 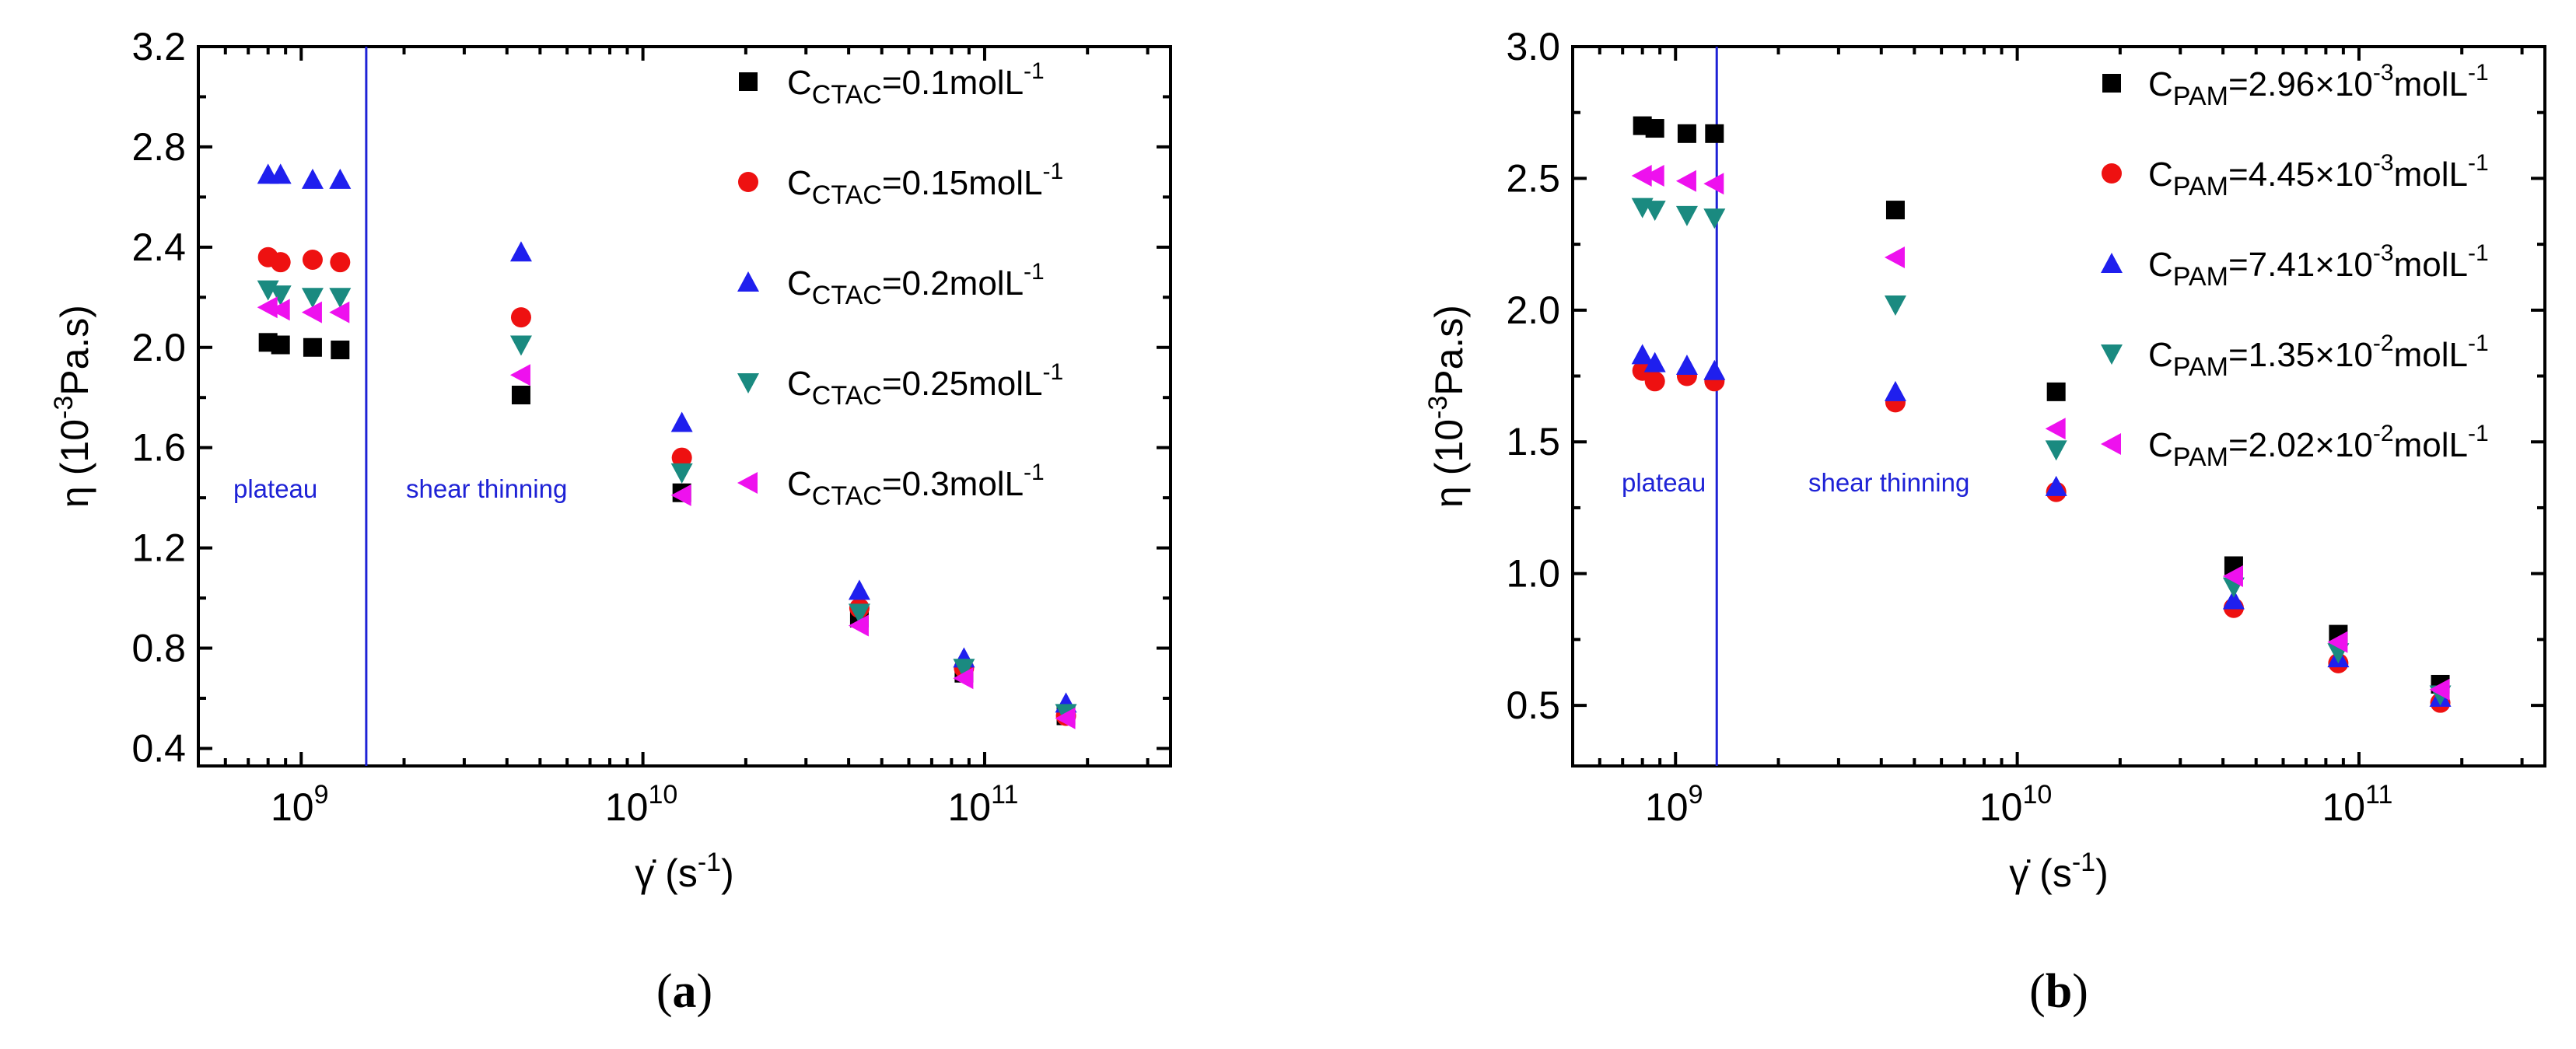 I want to click on x-tick-label: 1011, so click(x=983, y=804).